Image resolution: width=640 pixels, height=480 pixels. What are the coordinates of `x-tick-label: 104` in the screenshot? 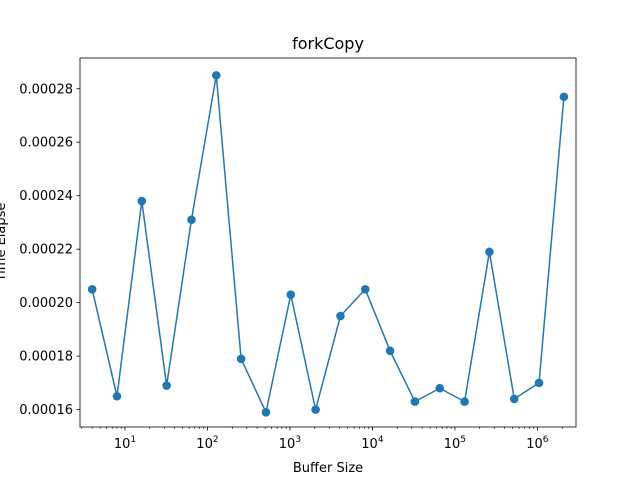 It's located at (372, 443).